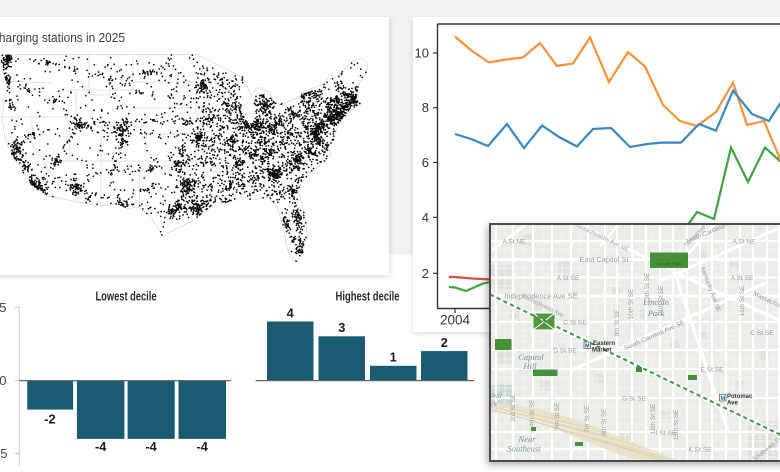 The height and width of the screenshot is (472, 780). What do you see at coordinates (341, 327) in the screenshot?
I see `svg-text: 3` at bounding box center [341, 327].